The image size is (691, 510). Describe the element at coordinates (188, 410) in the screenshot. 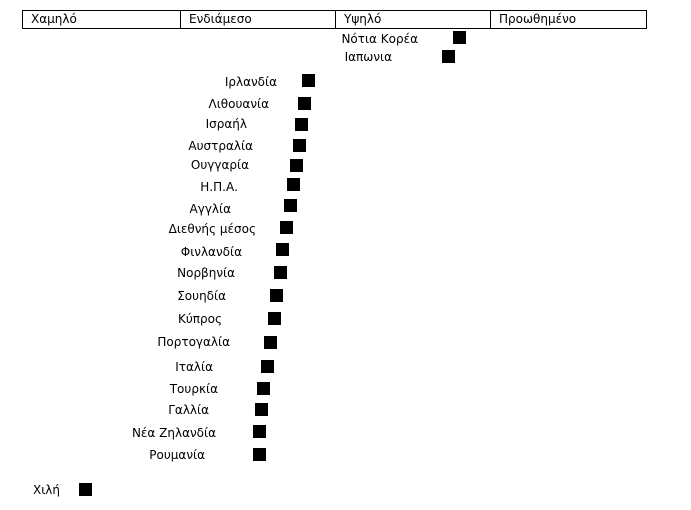

I see `country-label: Γαλλία` at that location.